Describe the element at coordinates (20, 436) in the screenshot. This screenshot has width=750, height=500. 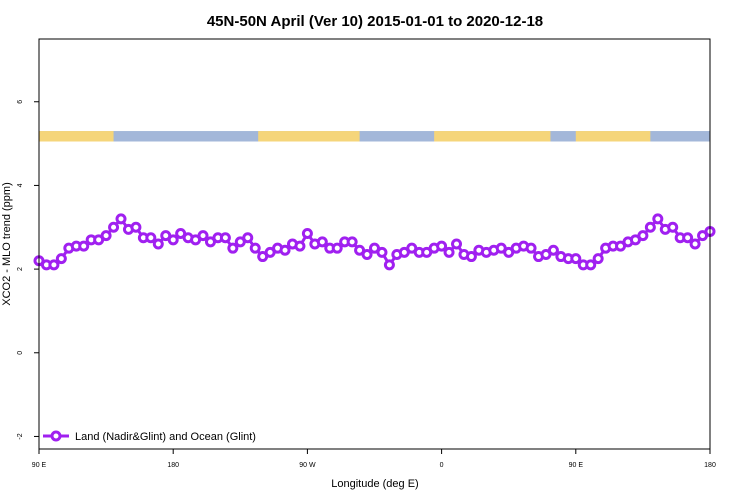
I see `y-tick-label: -2` at that location.